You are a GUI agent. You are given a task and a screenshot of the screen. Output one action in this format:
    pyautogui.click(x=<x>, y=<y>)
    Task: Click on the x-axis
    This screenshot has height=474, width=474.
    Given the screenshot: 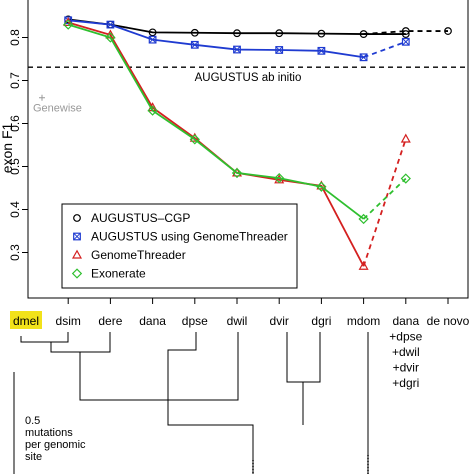 What is the action you would take?
    pyautogui.click(x=258, y=301)
    